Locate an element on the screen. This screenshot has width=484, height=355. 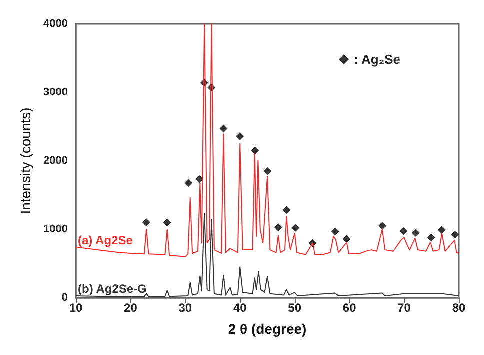
y-tick-label: 3000 is located at coordinates (56, 92).